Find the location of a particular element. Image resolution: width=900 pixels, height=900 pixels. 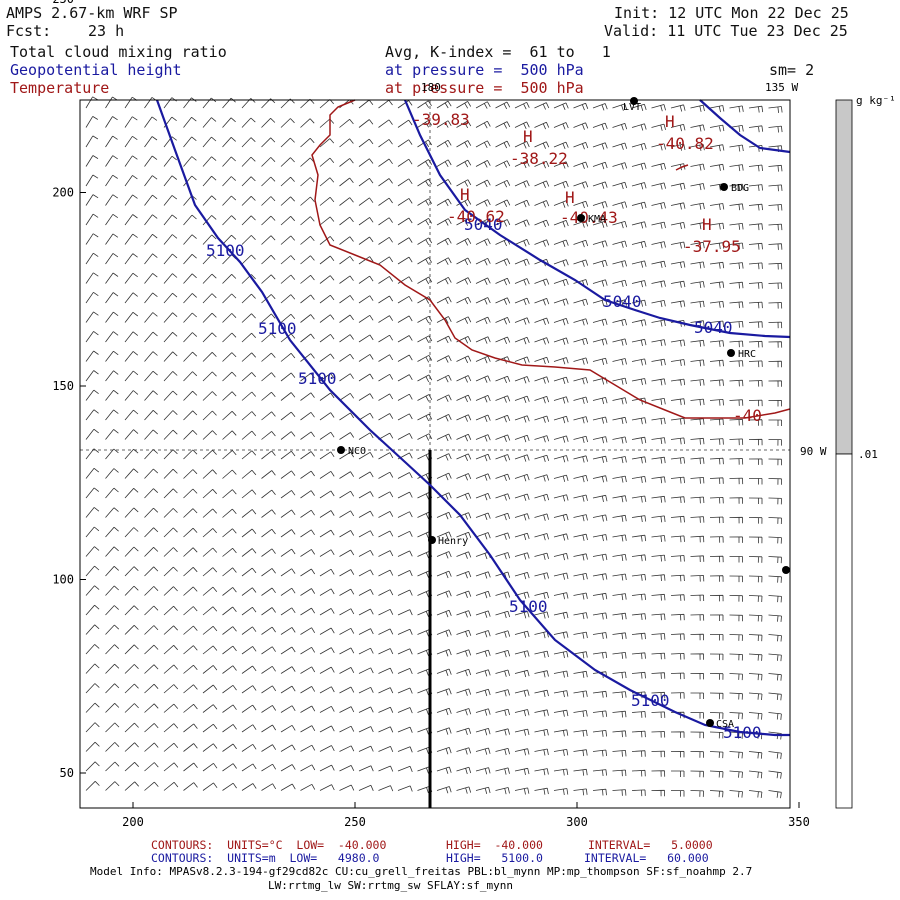

contour-info-temperature-interval: INTERVAL= 5.0000 is located at coordinates (650, 845).